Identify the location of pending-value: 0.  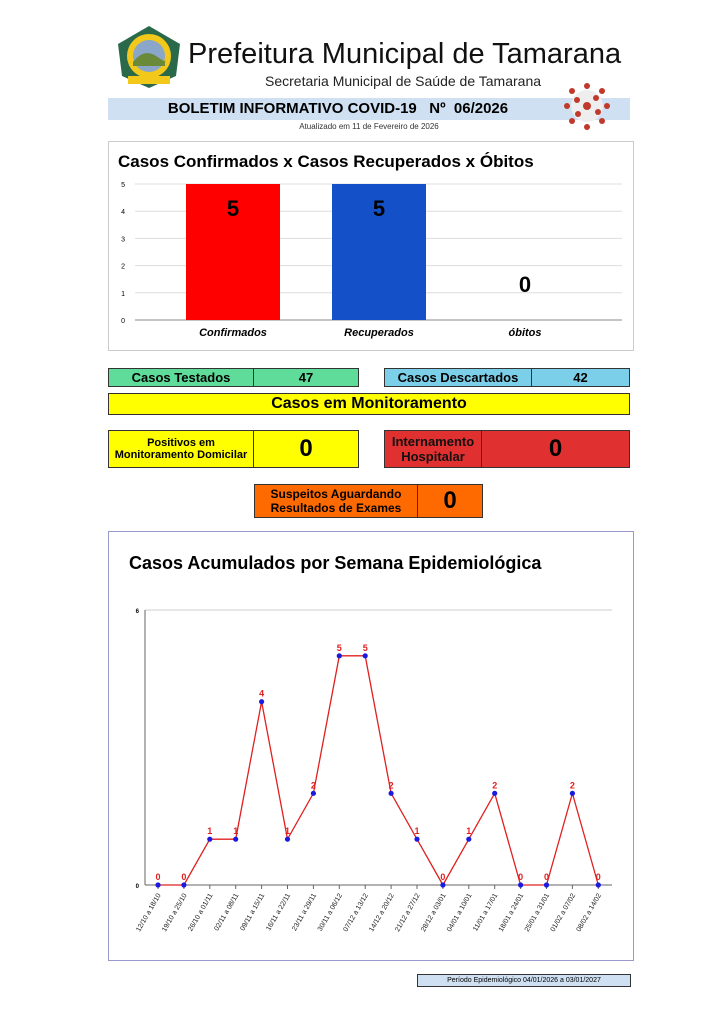
(450, 501).